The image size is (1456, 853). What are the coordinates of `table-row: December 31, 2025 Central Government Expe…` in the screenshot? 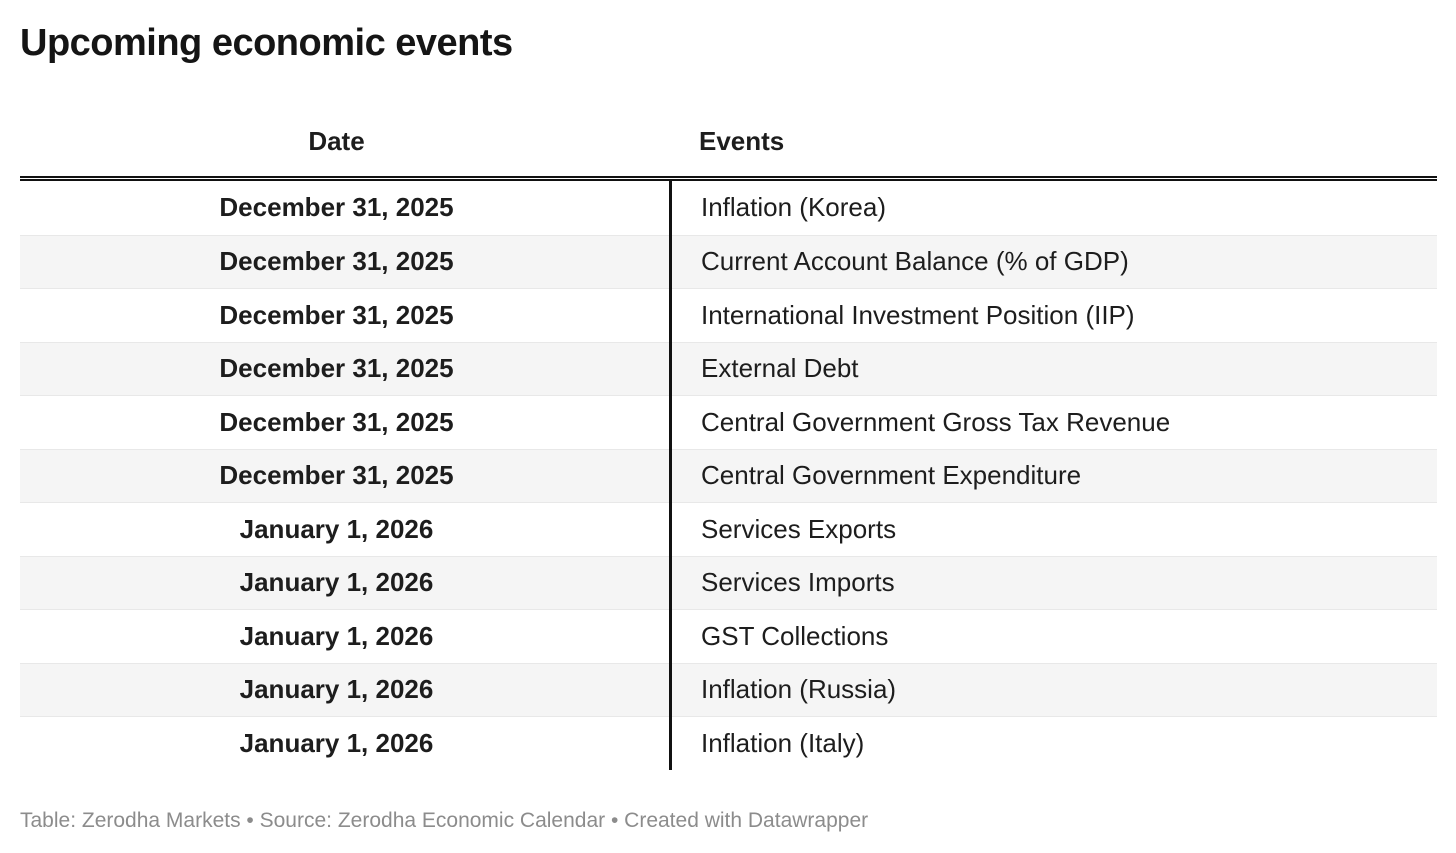 It's located at (728, 475).